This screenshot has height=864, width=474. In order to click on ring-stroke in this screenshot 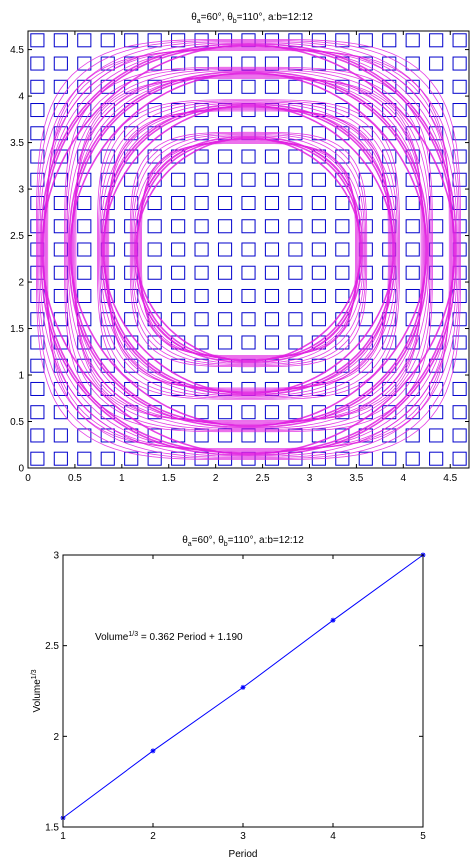, I will do `click(248, 249)`.